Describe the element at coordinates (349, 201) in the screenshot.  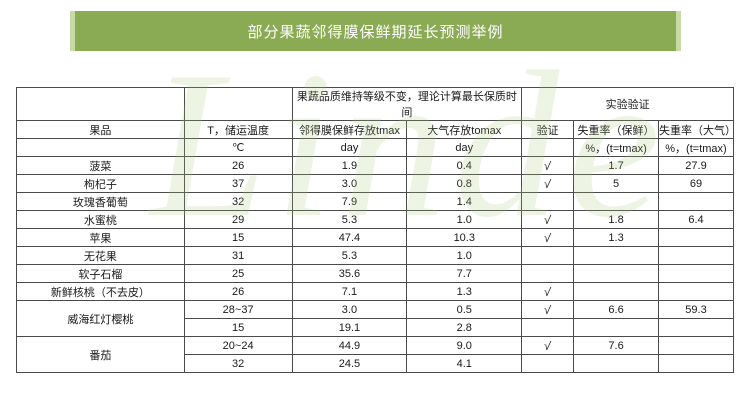
I see `cell-tmax: 7.9` at that location.